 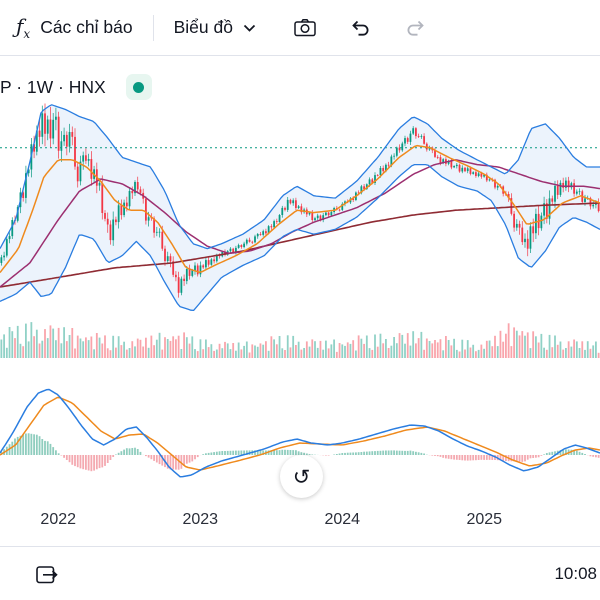 I want to click on market-status, so click(x=138, y=87).